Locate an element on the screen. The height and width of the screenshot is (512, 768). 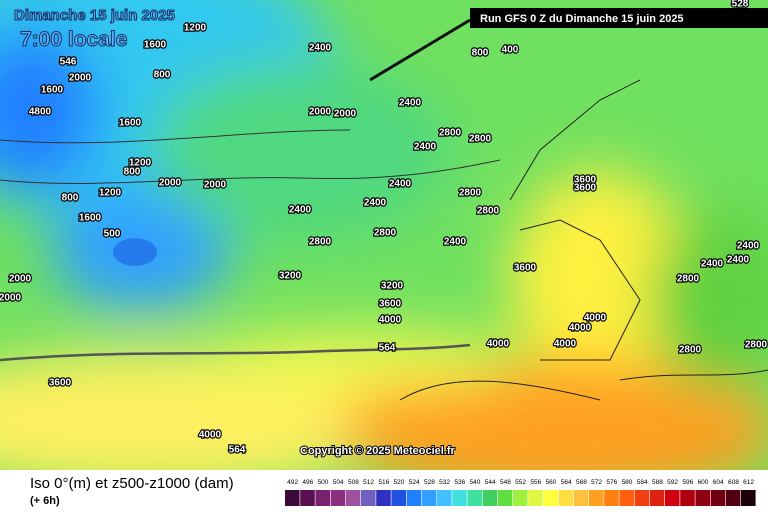
legend-tick-label: 504 is located at coordinates (338, 482).